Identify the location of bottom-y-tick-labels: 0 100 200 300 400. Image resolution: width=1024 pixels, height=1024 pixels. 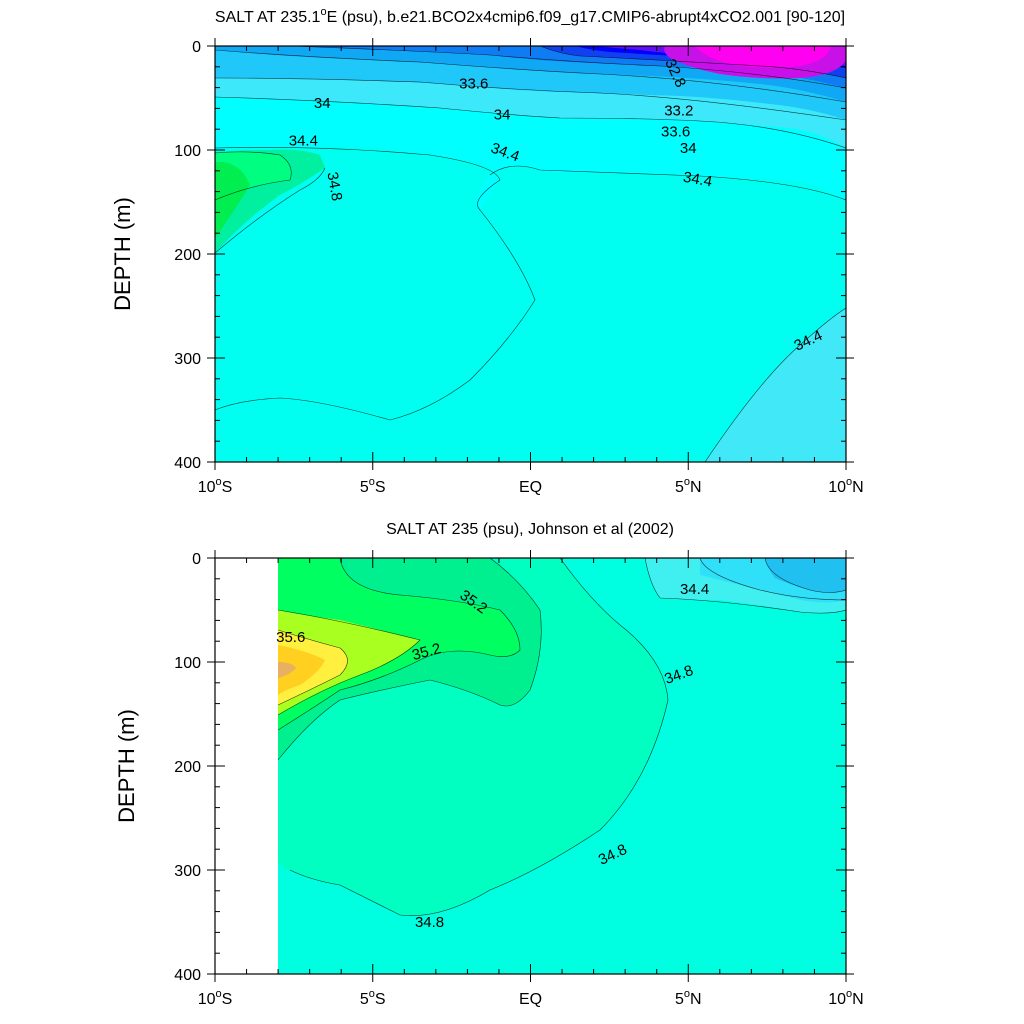
(187, 767).